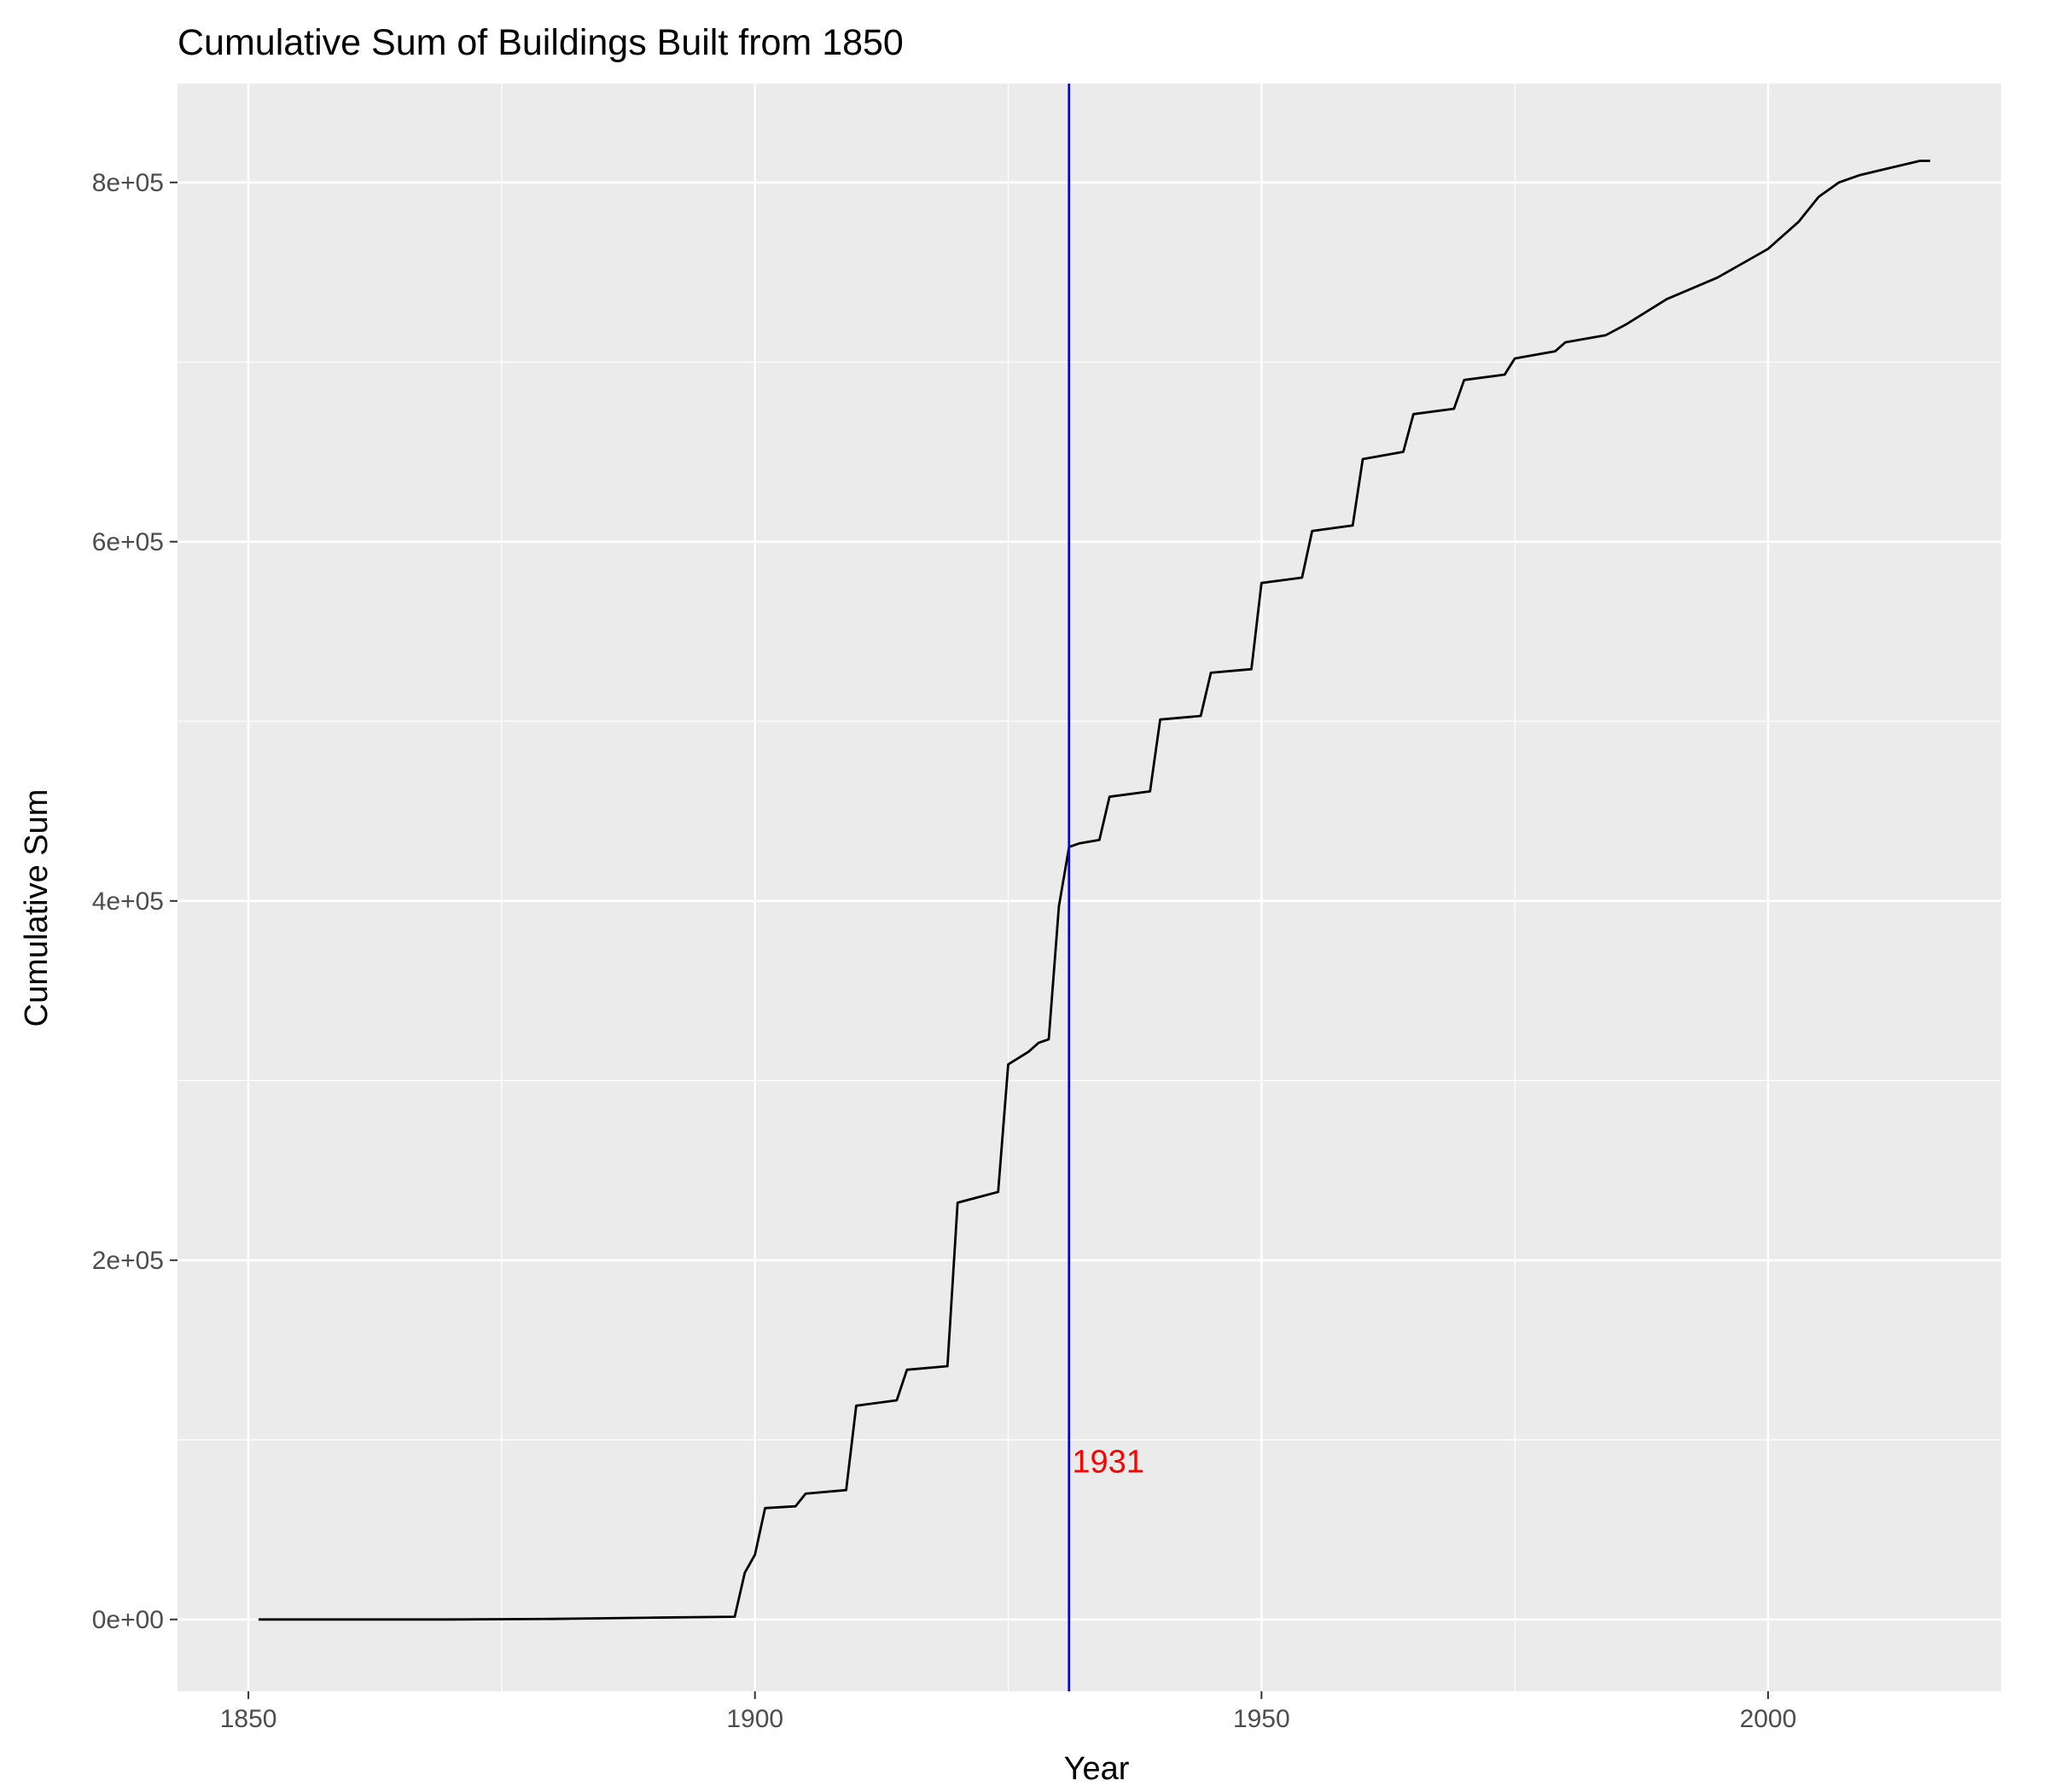 The height and width of the screenshot is (1792, 2048). What do you see at coordinates (128, 1620) in the screenshot?
I see `y-tick-label: 0e+00` at bounding box center [128, 1620].